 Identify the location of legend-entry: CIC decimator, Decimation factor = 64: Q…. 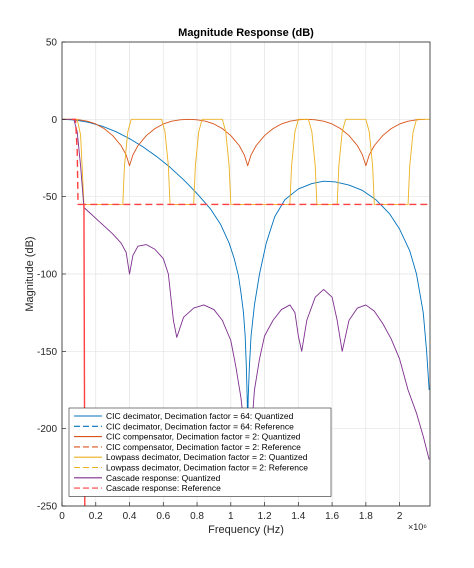
(200, 416).